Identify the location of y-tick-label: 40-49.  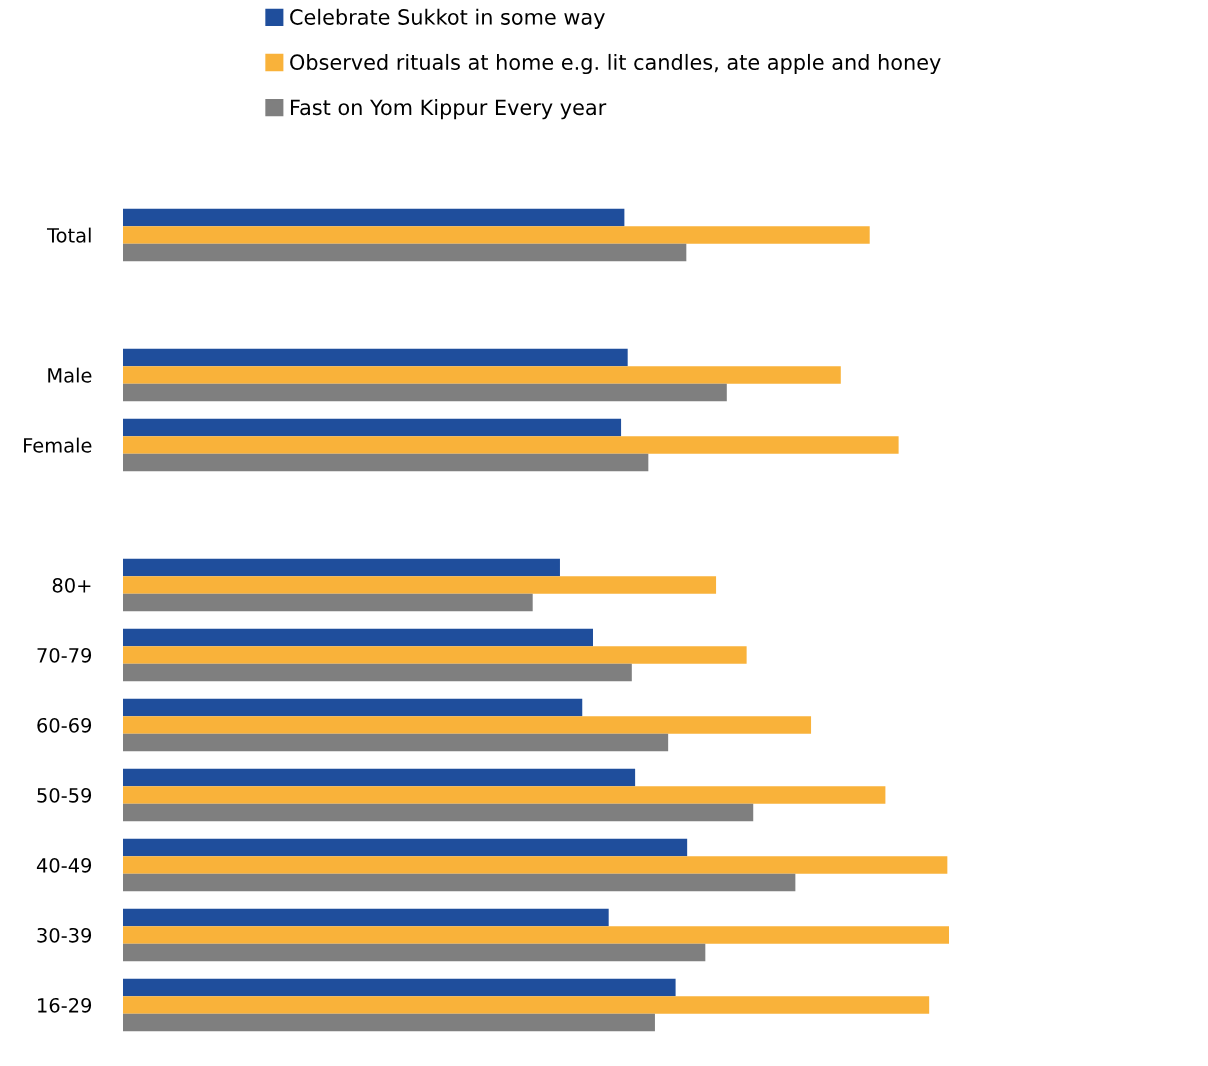
(64, 865).